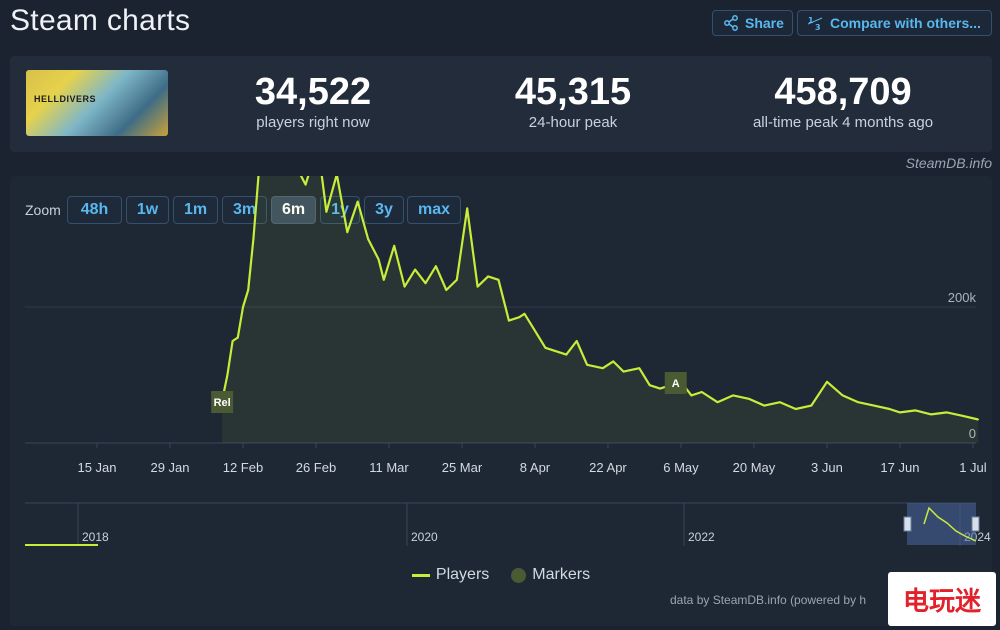  What do you see at coordinates (561, 574) in the screenshot?
I see `legend-markers-label: Markers` at bounding box center [561, 574].